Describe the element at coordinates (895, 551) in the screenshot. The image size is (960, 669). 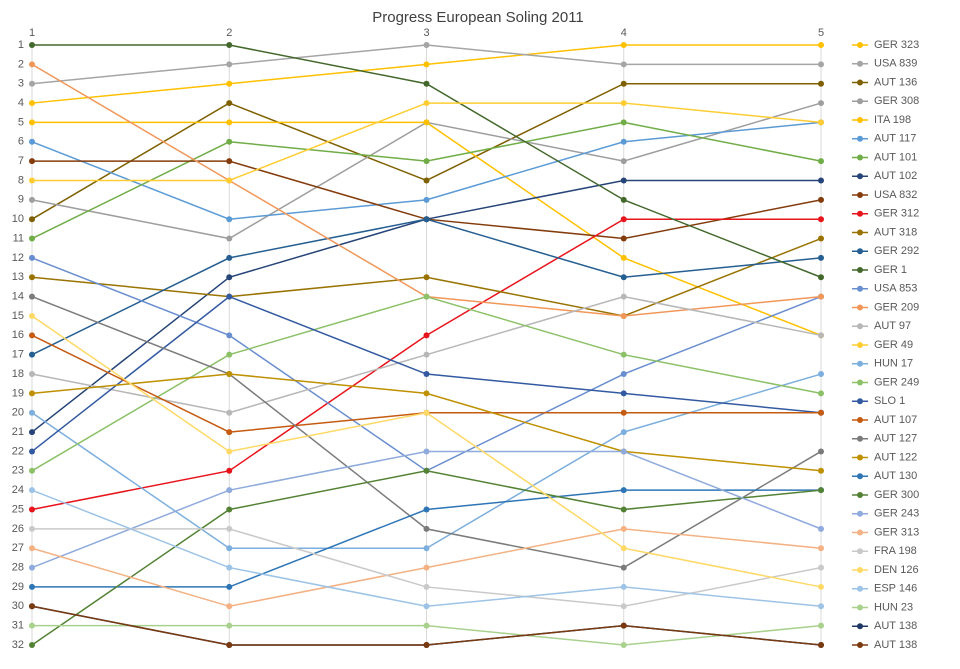
I see `legend-label: FRA 198` at that location.